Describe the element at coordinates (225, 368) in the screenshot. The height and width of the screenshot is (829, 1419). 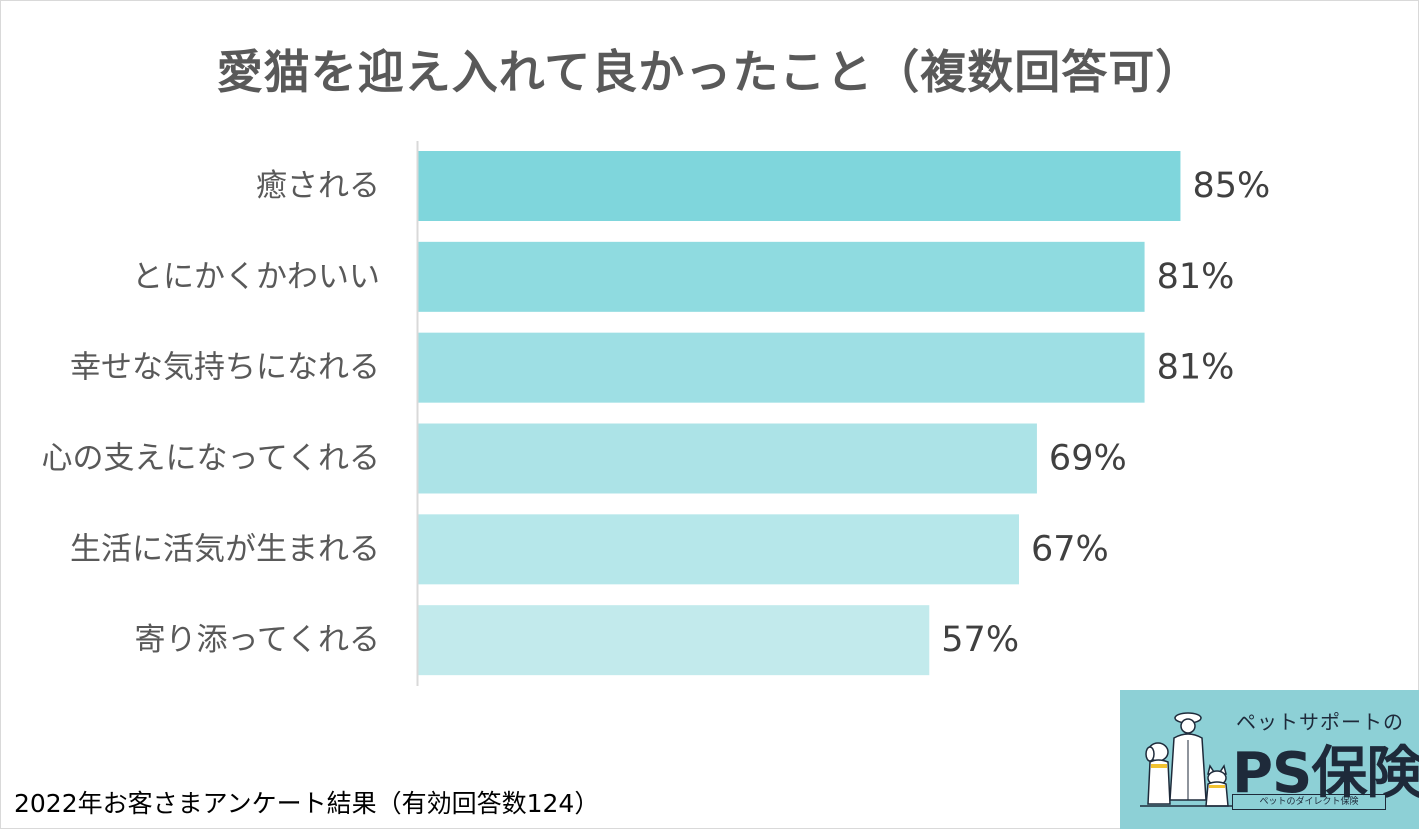
I see `category-label-3: 幸せな気持ちになれる` at that location.